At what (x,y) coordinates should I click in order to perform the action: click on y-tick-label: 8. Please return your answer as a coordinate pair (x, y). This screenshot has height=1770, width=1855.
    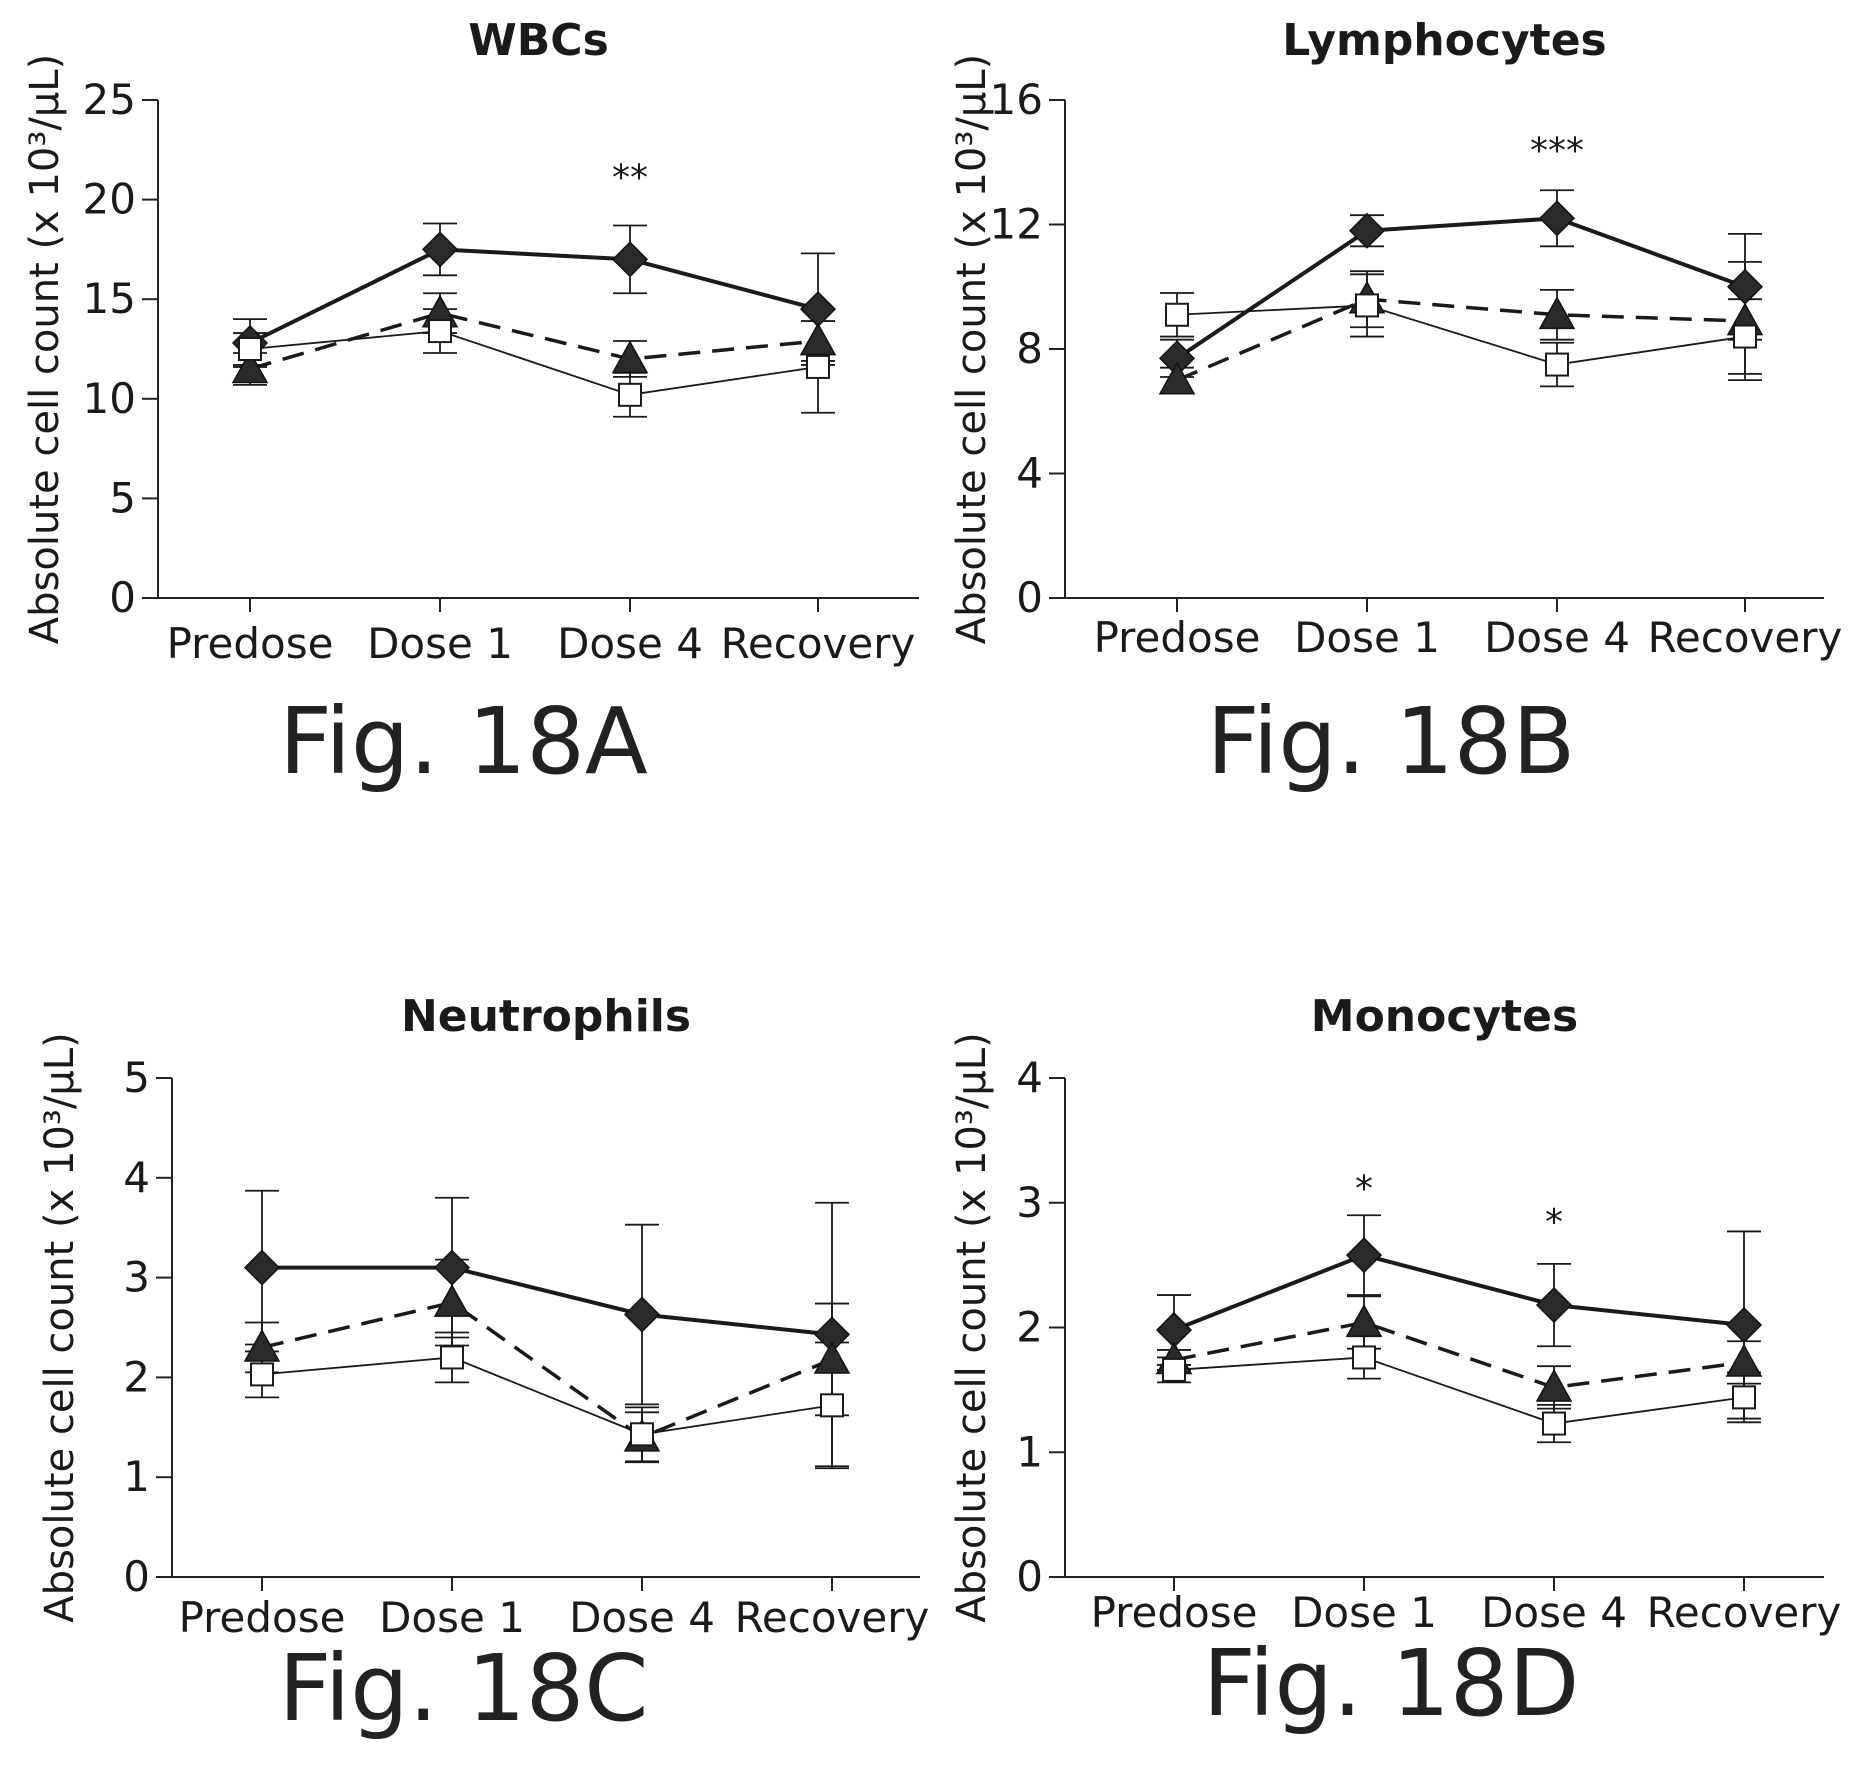
    Looking at the image, I should click on (1029, 348).